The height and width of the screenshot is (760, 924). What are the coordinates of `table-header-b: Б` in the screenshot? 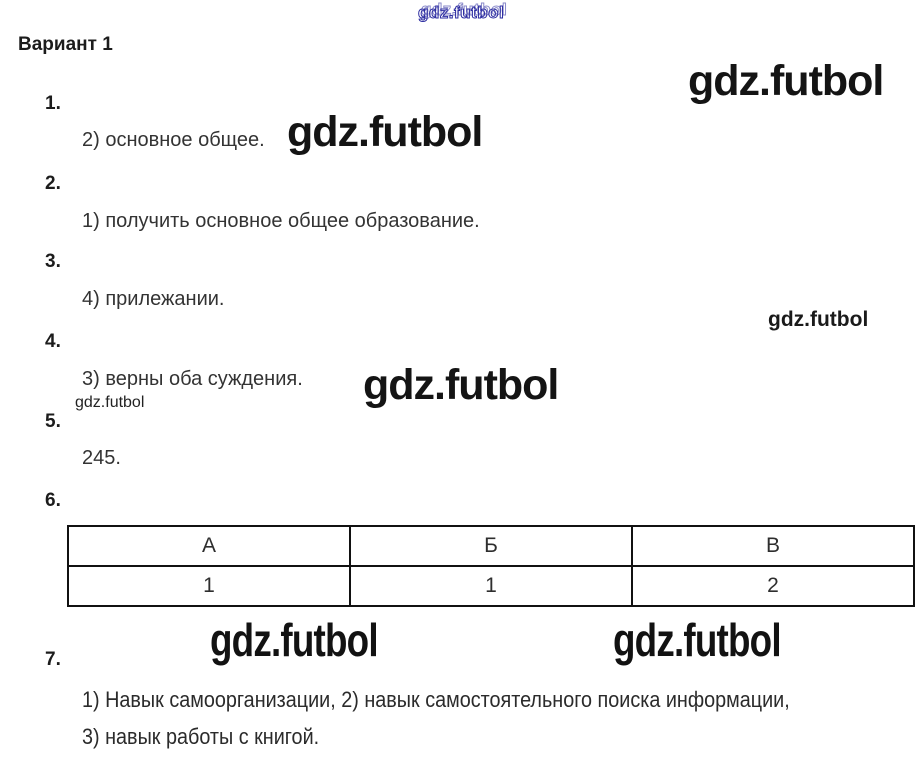 It's located at (491, 546).